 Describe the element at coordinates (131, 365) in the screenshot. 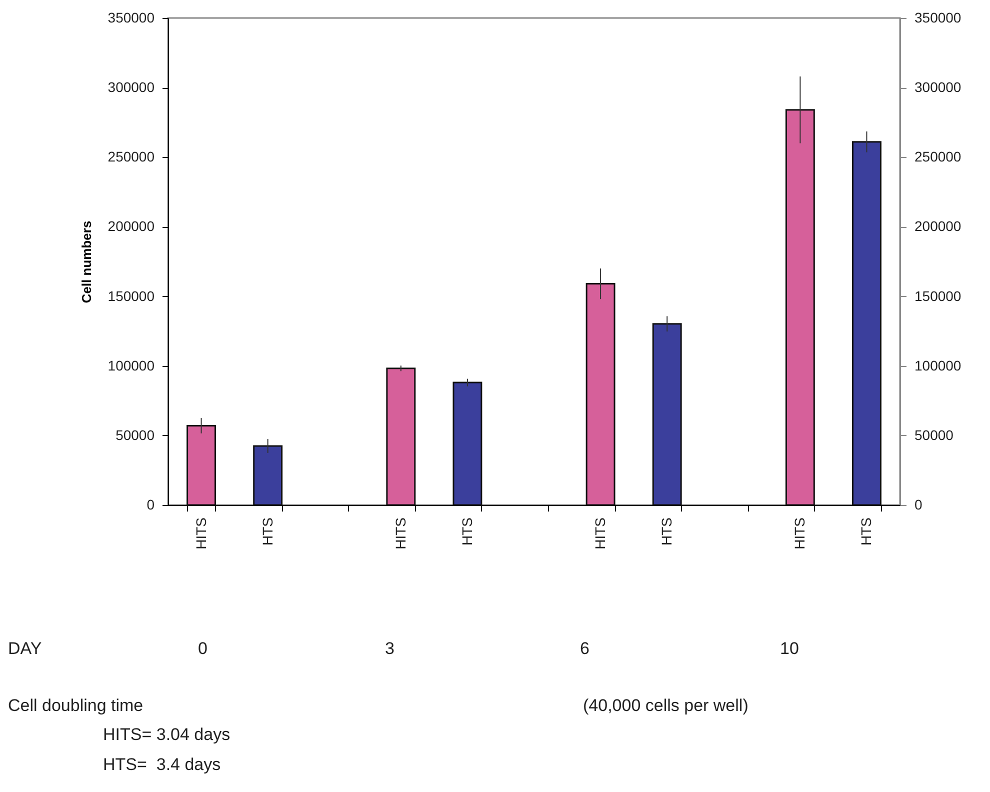

I see `y-tick-label: 100000` at that location.